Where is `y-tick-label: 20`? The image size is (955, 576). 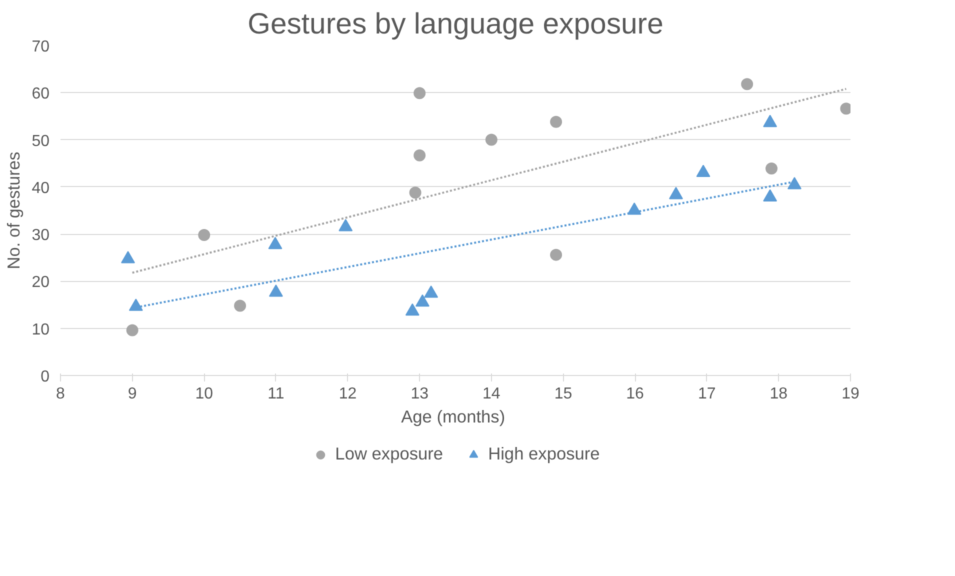 y-tick-label: 20 is located at coordinates (41, 283).